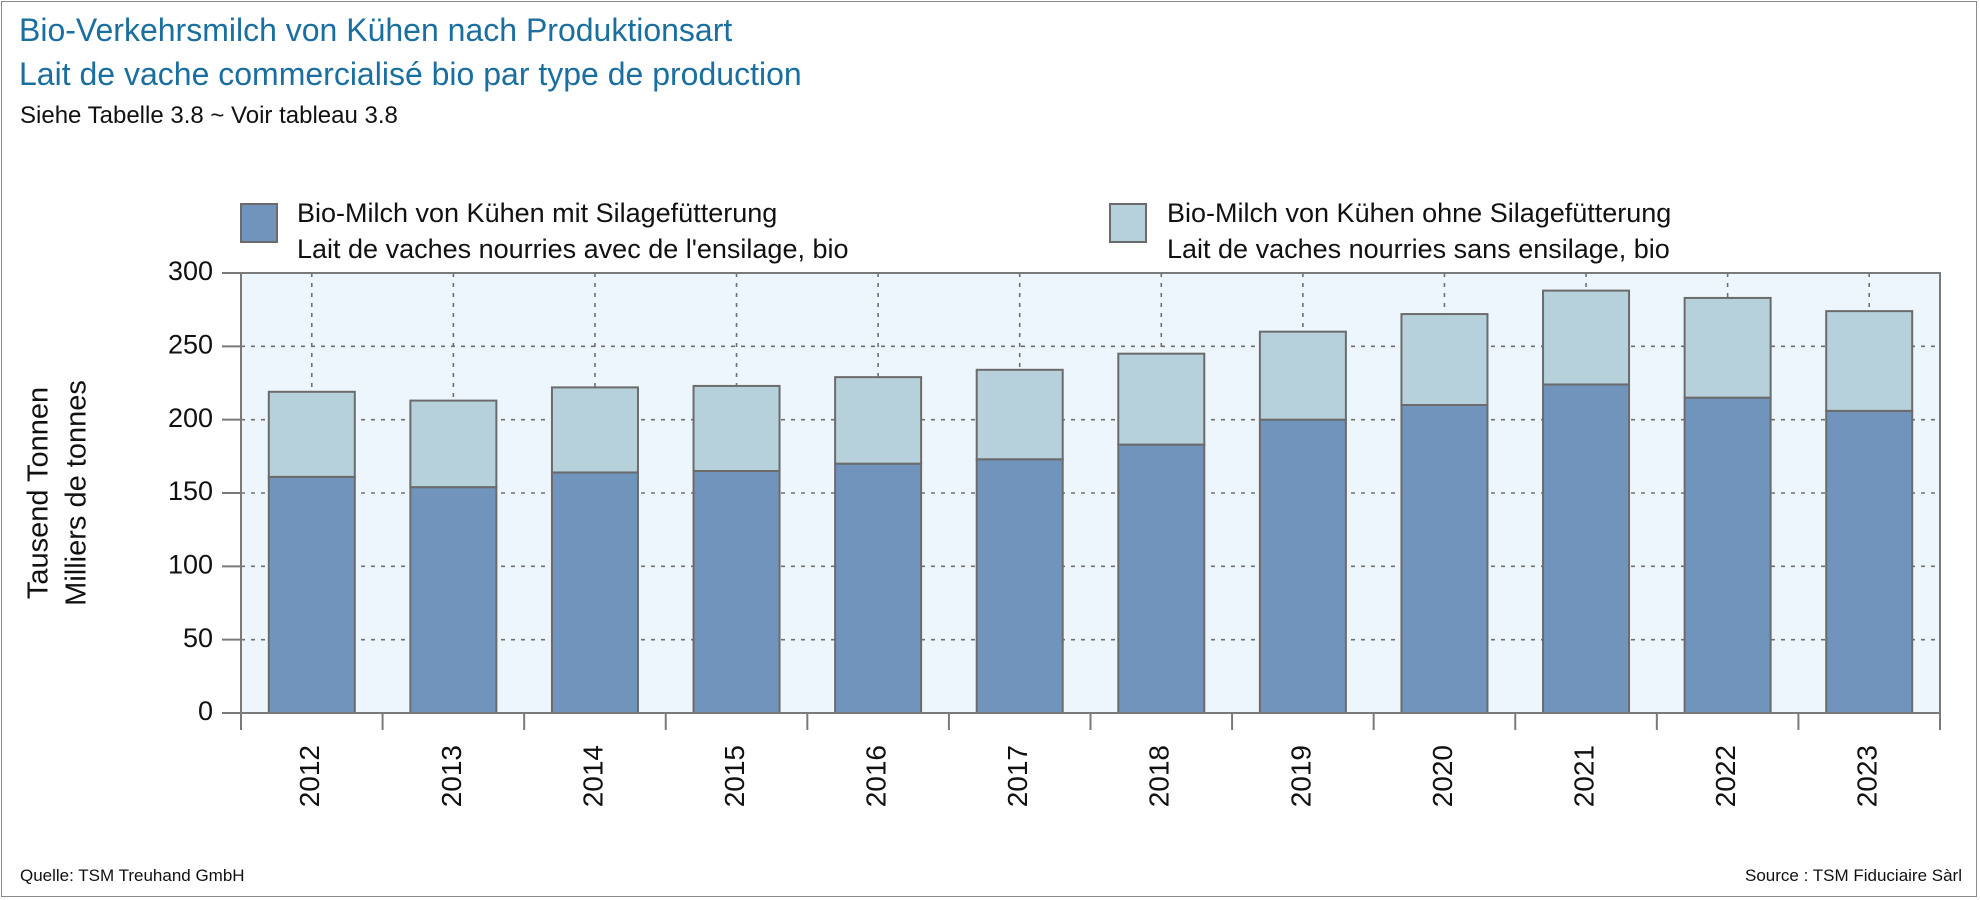  What do you see at coordinates (1300, 776) in the screenshot?
I see `x-tick-label: 2019` at bounding box center [1300, 776].